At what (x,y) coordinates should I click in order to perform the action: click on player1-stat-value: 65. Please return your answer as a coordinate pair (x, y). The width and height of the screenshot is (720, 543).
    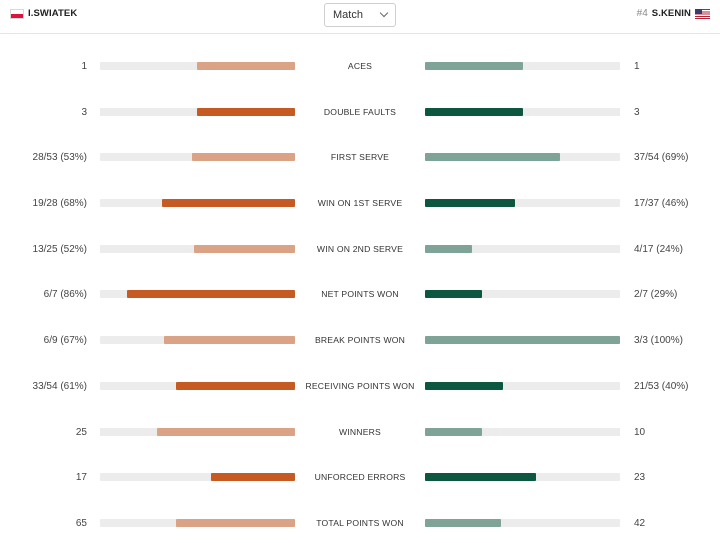
    Looking at the image, I should click on (81, 523).